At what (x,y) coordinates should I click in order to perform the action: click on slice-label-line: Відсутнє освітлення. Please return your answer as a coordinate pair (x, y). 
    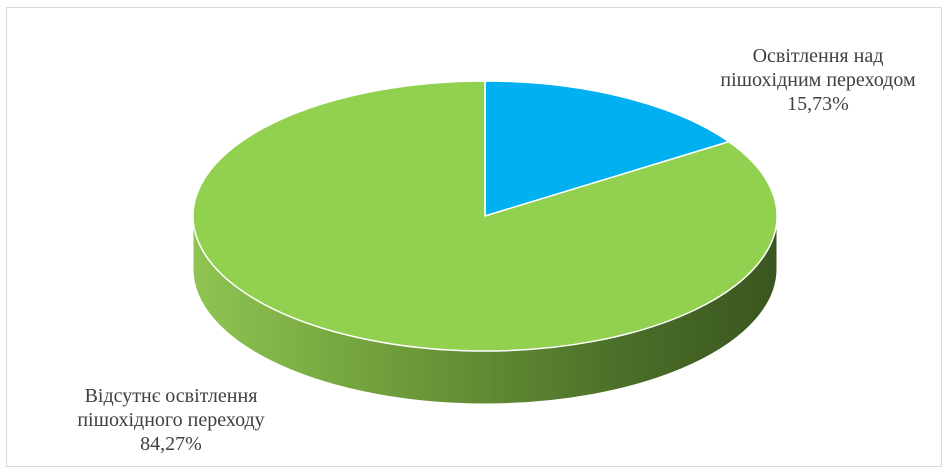
    Looking at the image, I should click on (171, 396).